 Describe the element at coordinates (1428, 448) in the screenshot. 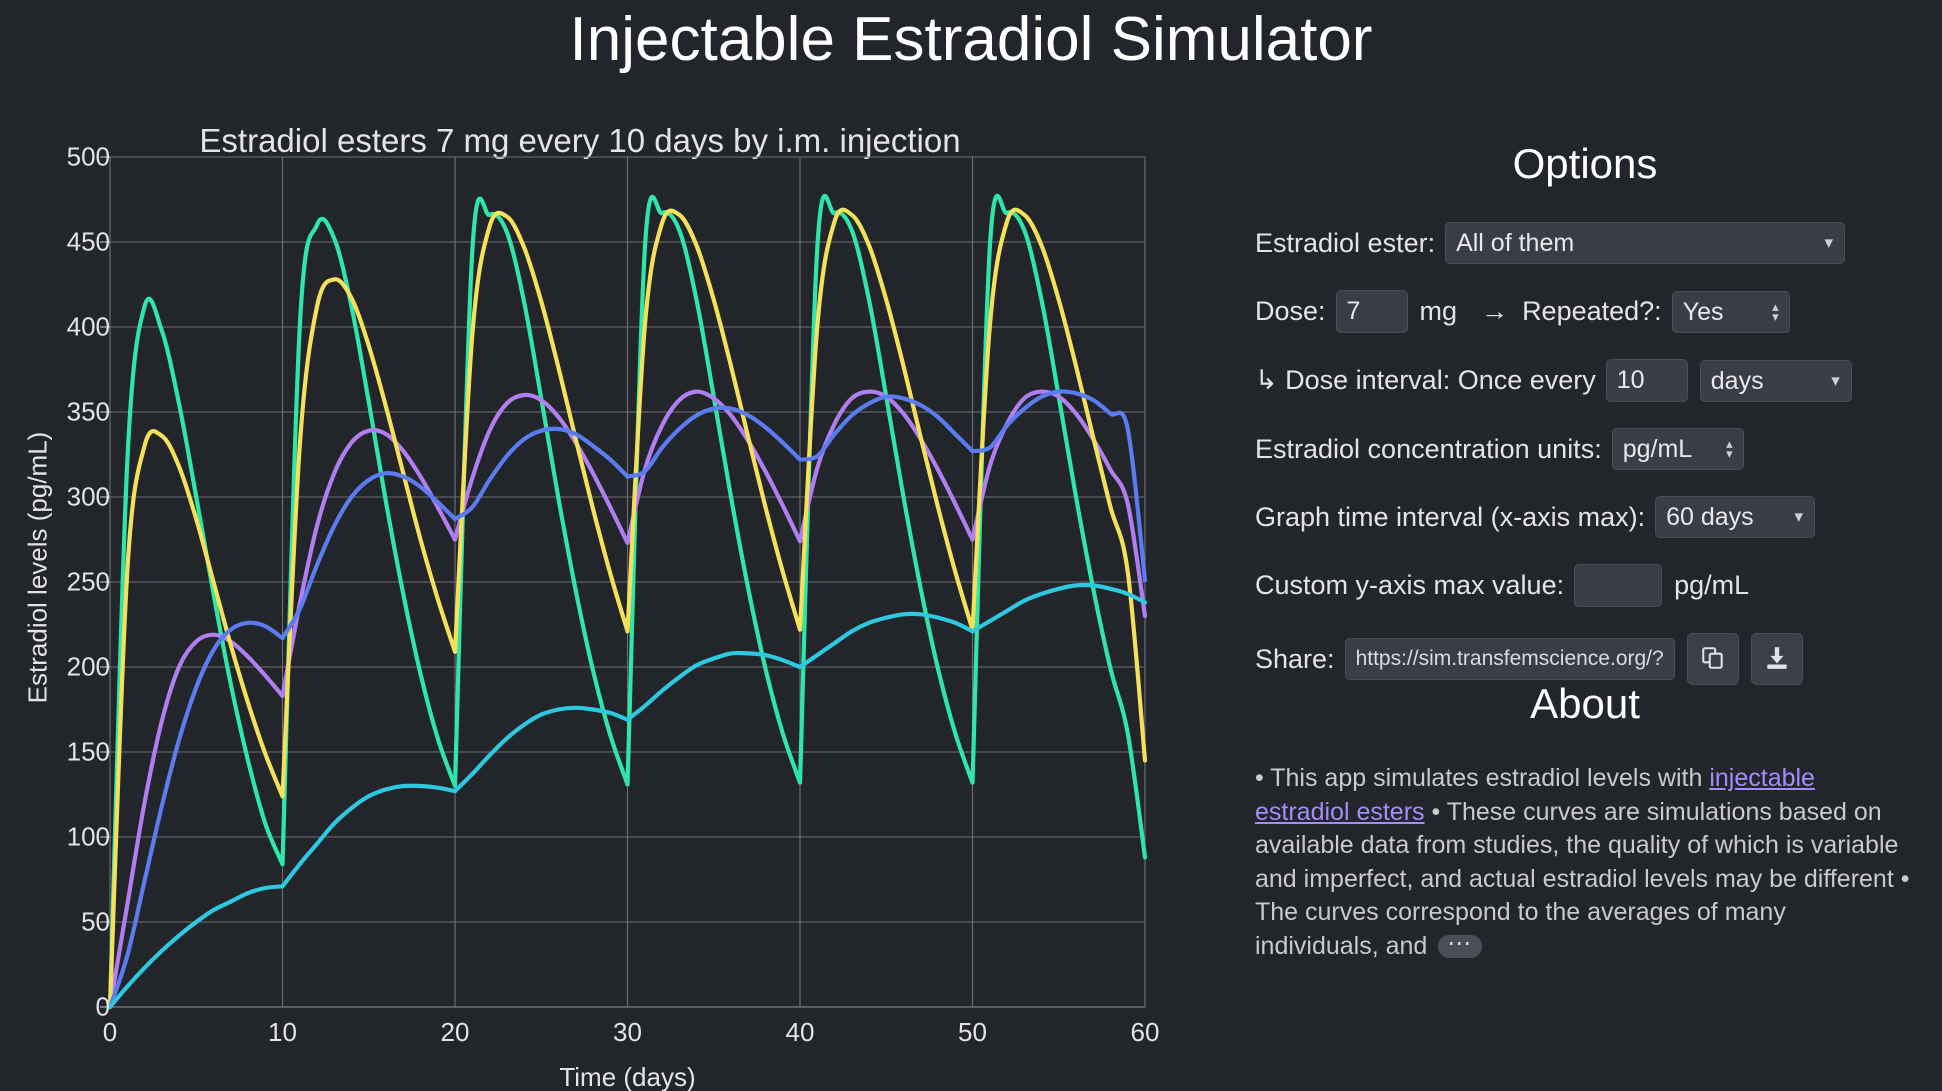

I see `units-label: Estradiol concentration units:` at that location.